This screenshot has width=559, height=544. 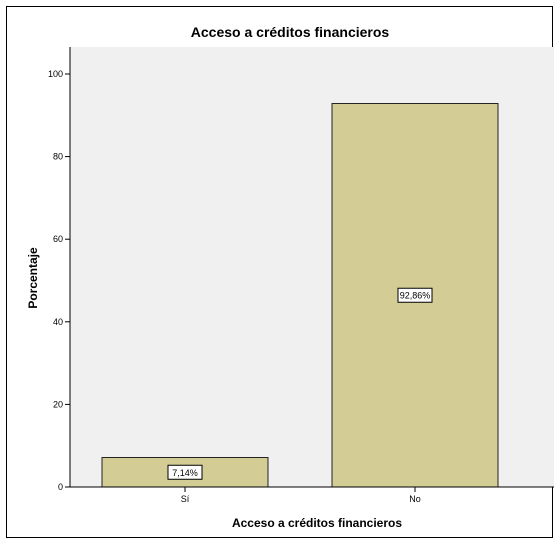 What do you see at coordinates (60, 487) in the screenshot?
I see `y-tick-label: 0` at bounding box center [60, 487].